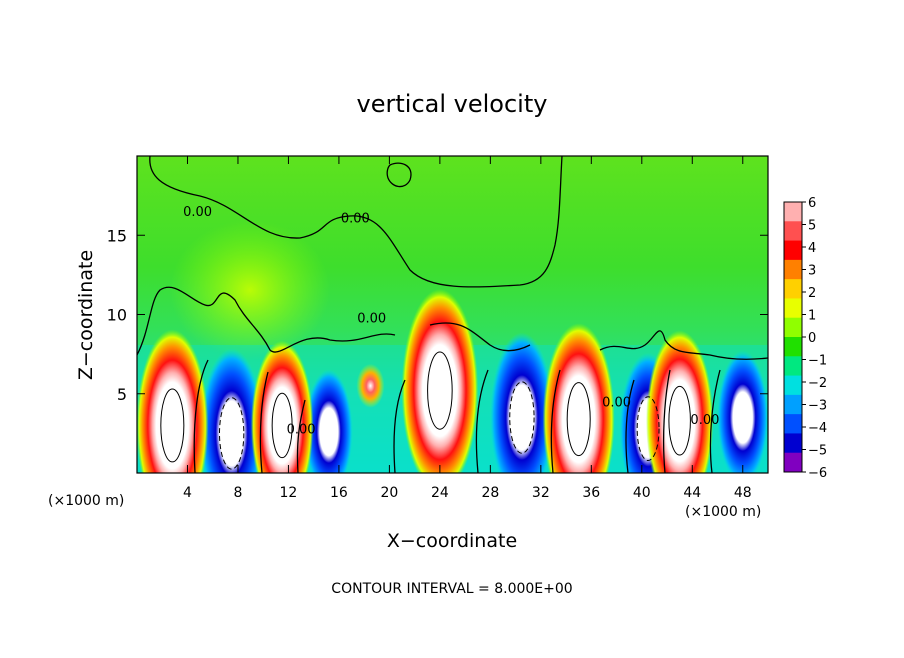 This screenshot has width=904, height=658. What do you see at coordinates (452, 541) in the screenshot?
I see `x-axis-label: X−coordinate` at bounding box center [452, 541].